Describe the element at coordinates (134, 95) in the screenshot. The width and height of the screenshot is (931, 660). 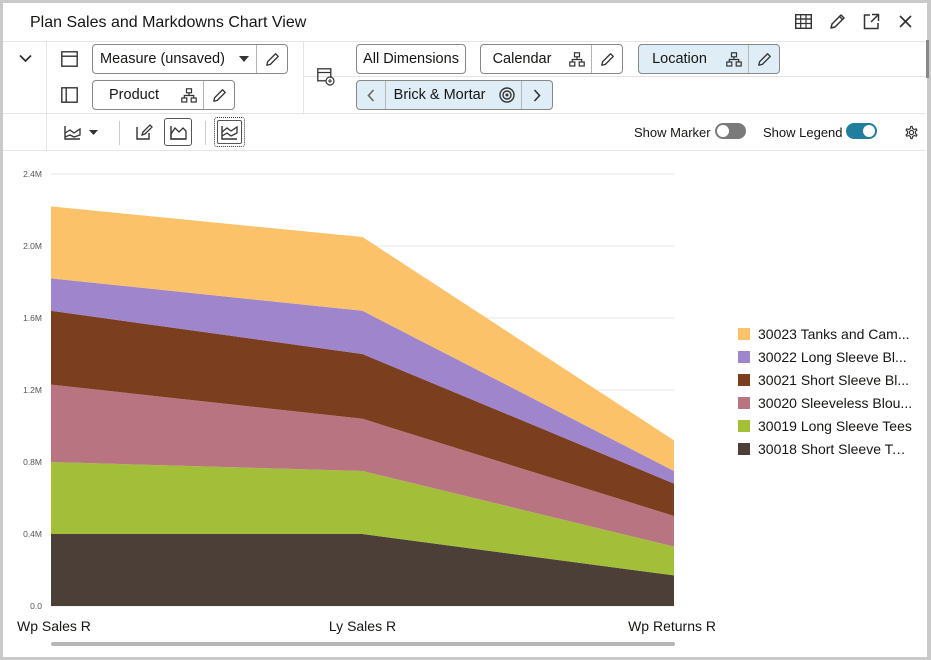
I see `product-label: Product` at that location.